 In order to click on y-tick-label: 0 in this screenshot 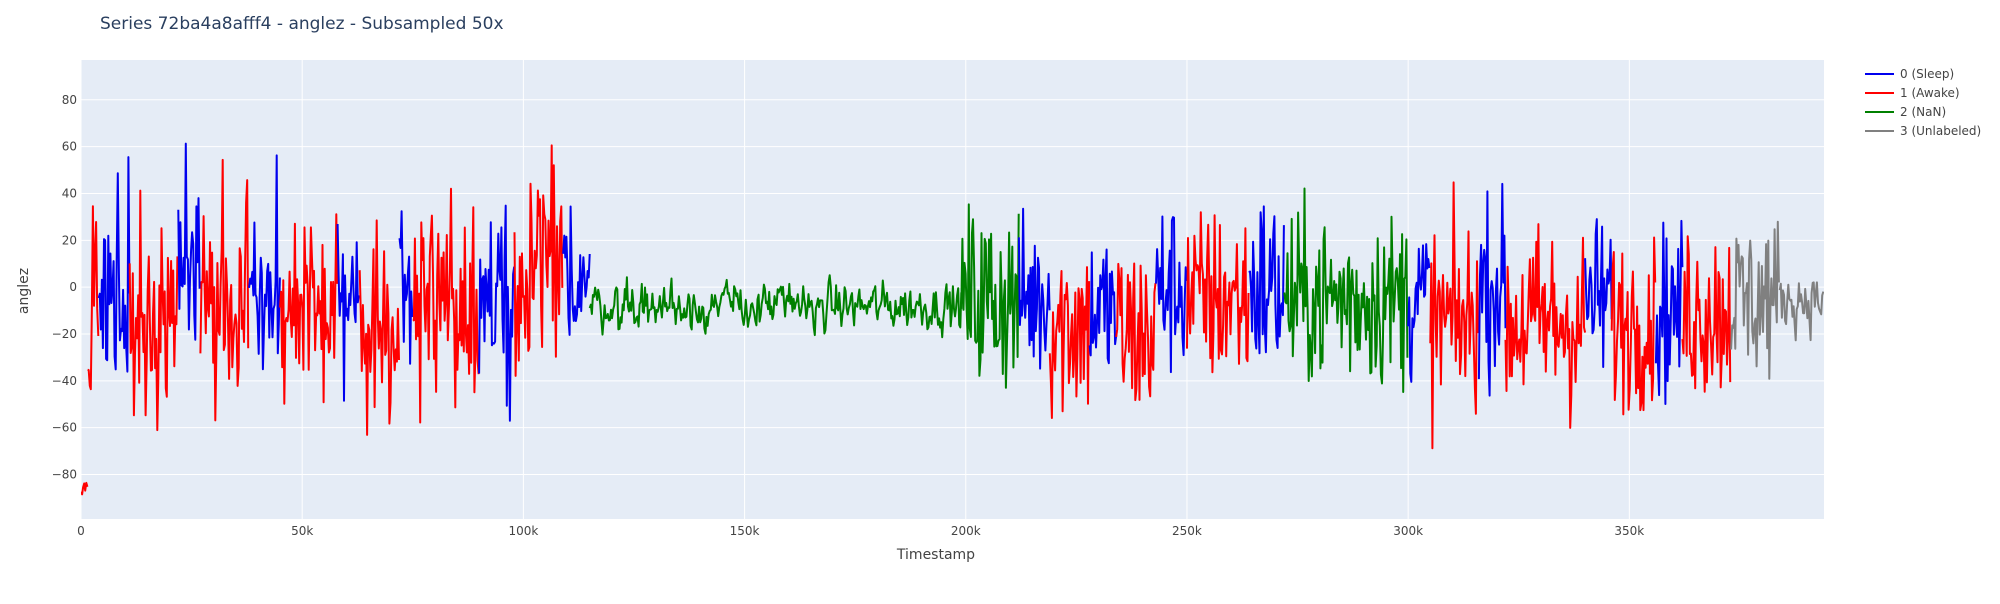, I will do `click(73, 287)`.